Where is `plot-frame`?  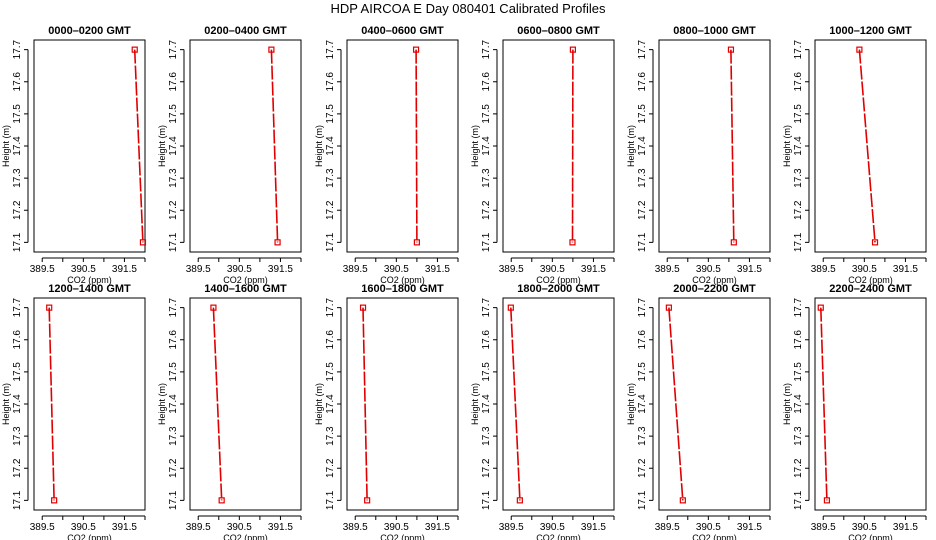
plot-frame is located at coordinates (870, 146).